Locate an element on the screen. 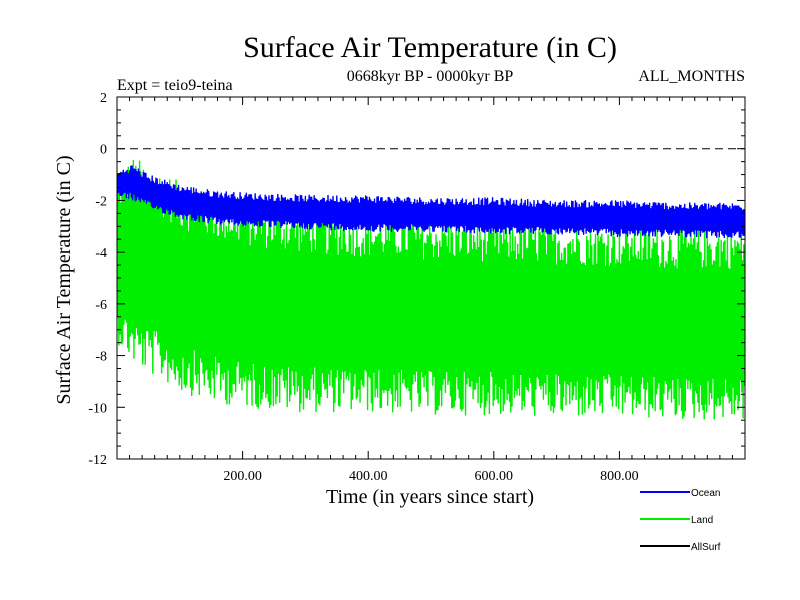 This screenshot has width=800, height=600. series-line-ocean is located at coordinates (431, 202).